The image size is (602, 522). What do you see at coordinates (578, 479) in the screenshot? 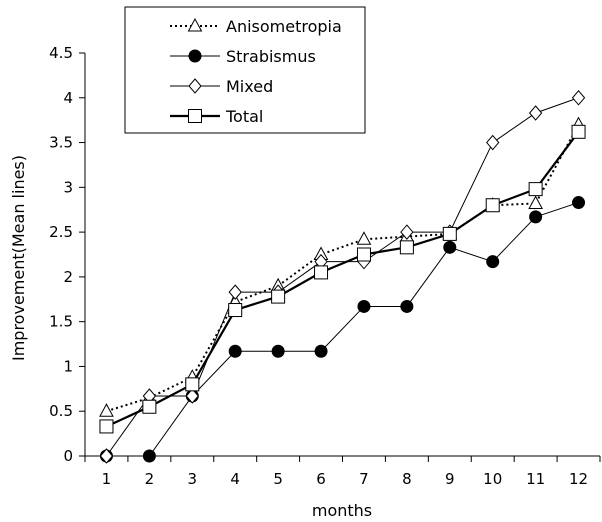
I see `x-tick-label: 12` at bounding box center [578, 479].